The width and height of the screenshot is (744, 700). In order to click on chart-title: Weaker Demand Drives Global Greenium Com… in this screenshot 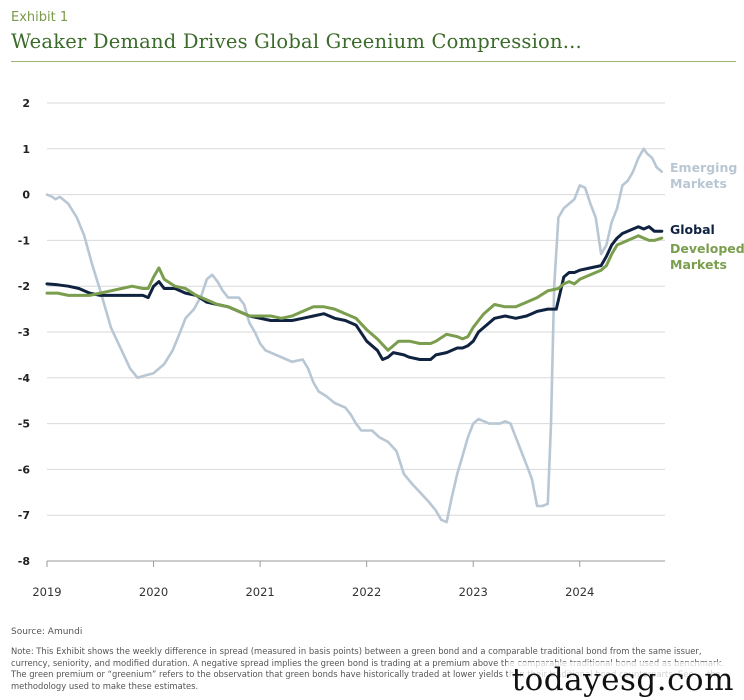, I will do `click(296, 41)`.